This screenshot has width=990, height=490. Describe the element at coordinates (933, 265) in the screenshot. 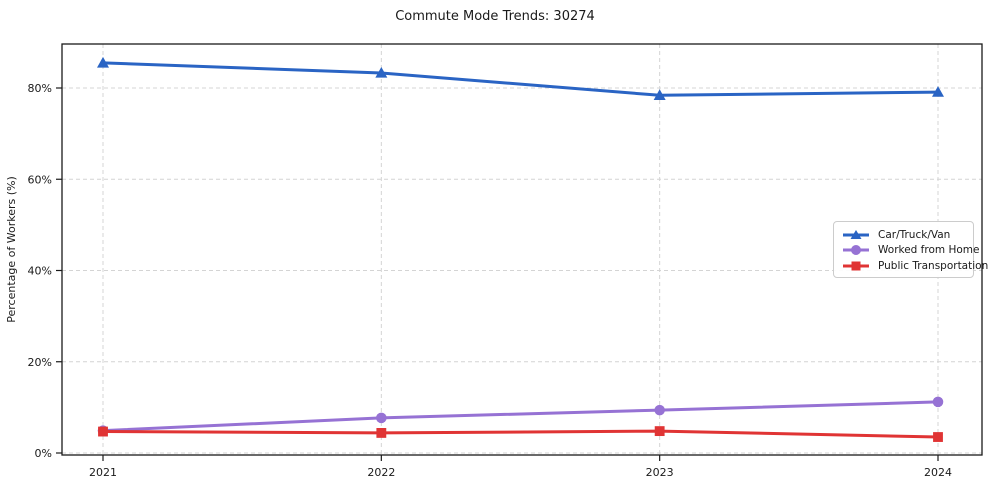

I see `legend-label: Public Transportation` at that location.